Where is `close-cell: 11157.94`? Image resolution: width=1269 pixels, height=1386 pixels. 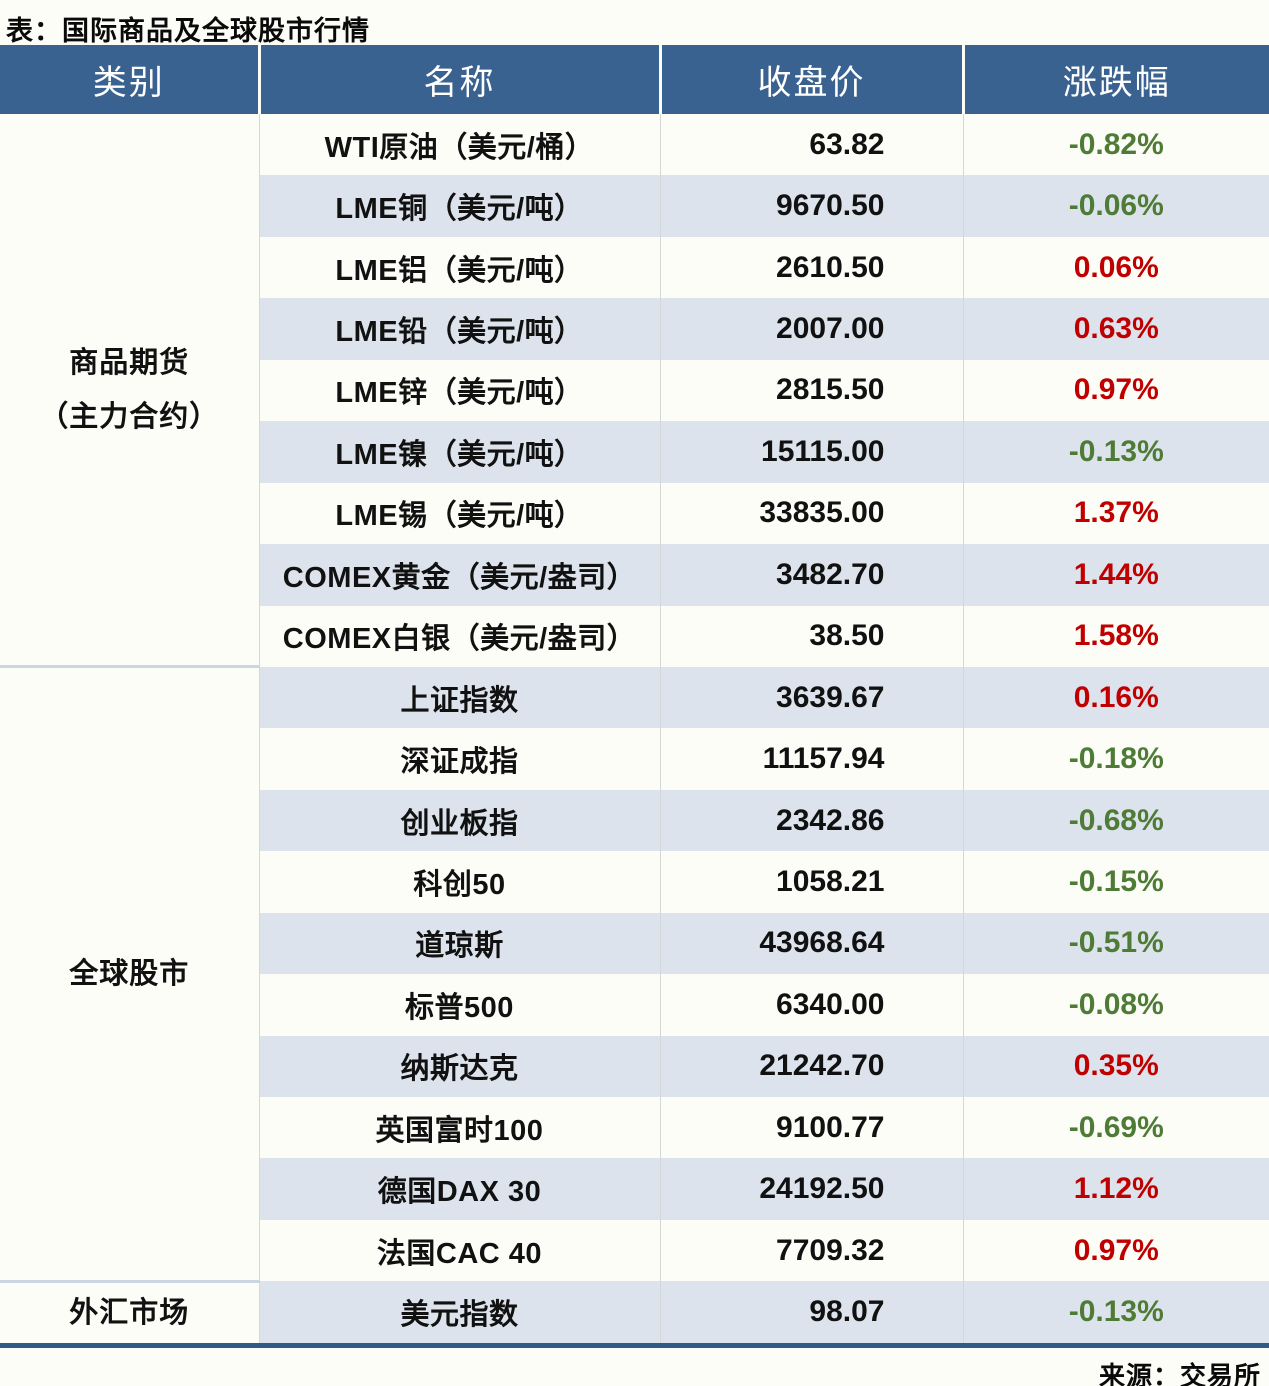
close-cell: 11157.94 is located at coordinates (812, 759).